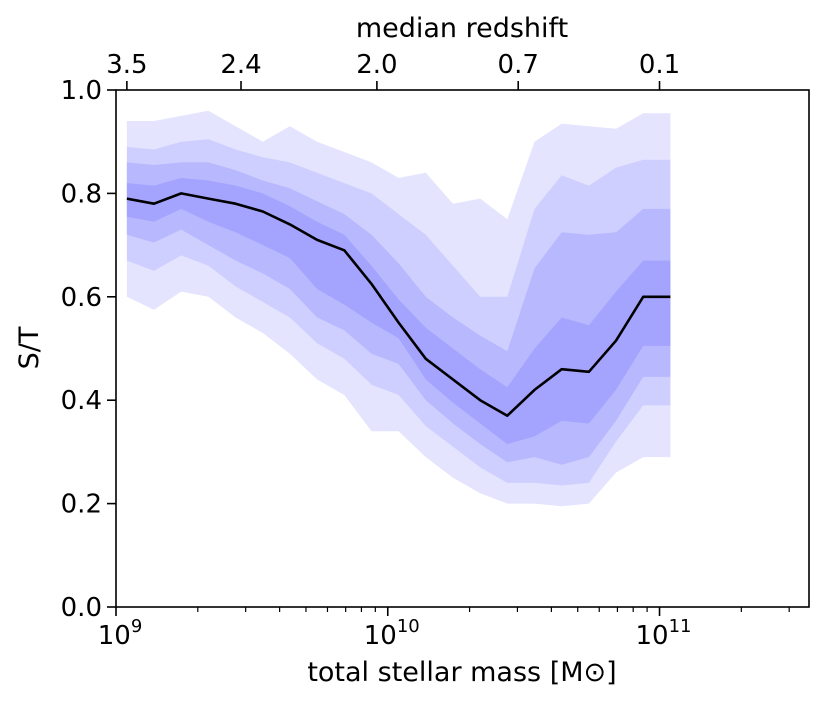 The width and height of the screenshot is (830, 704). Describe the element at coordinates (240, 65) in the screenshot. I see `top-tick-label: 2.4` at that location.